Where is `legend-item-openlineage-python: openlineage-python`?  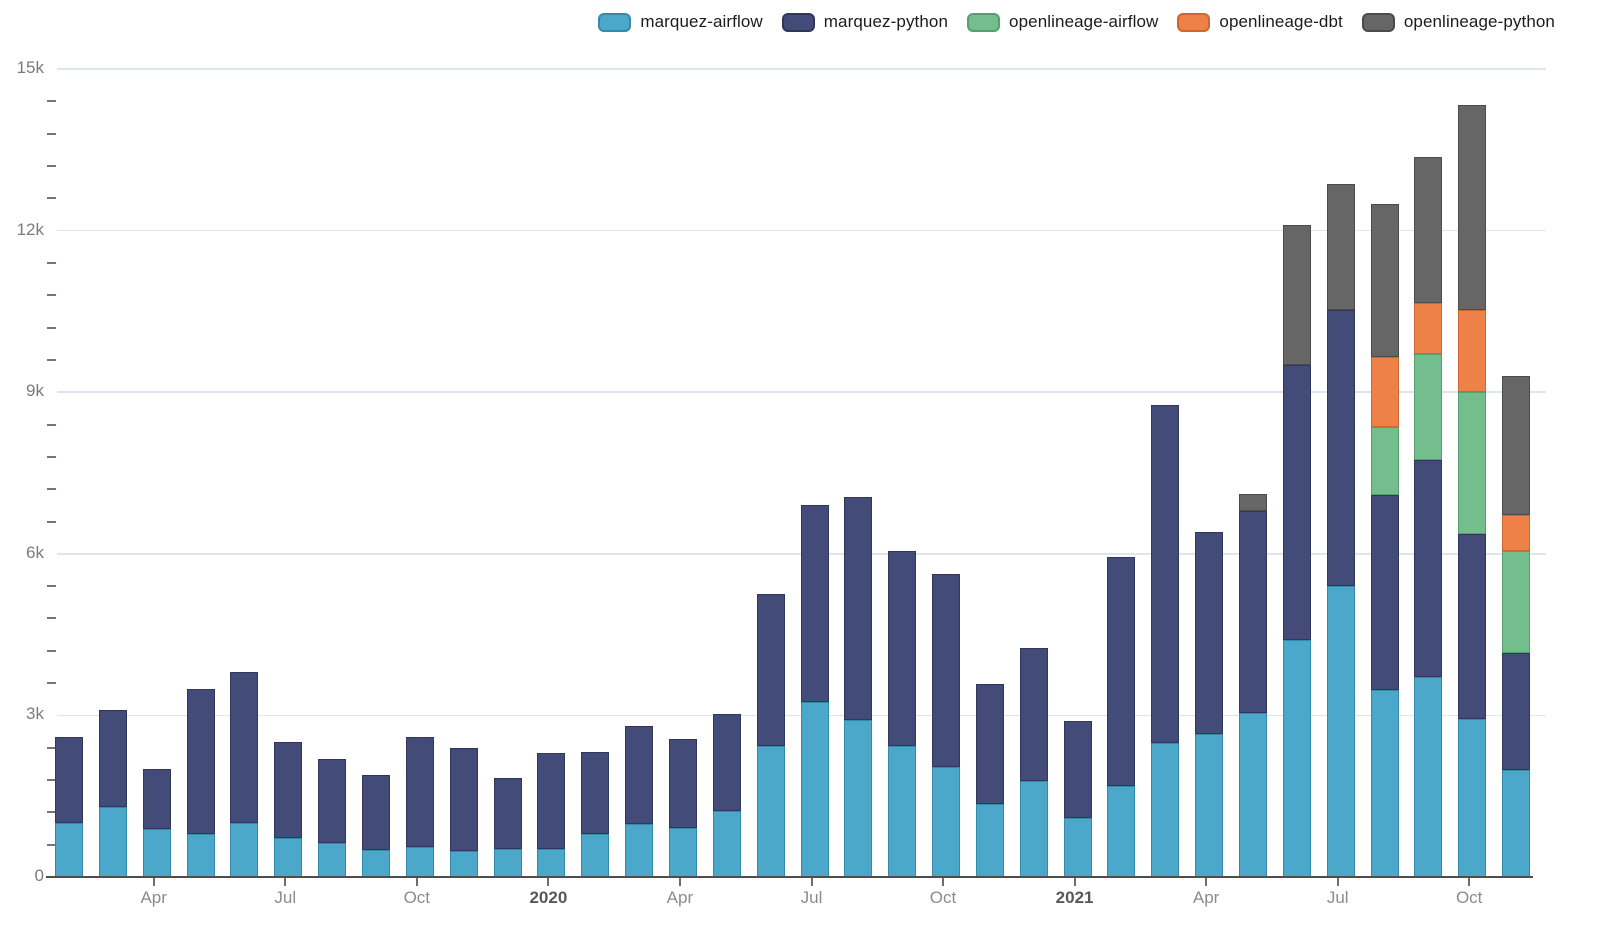
legend-item-openlineage-python: openlineage-python is located at coordinates (1458, 22).